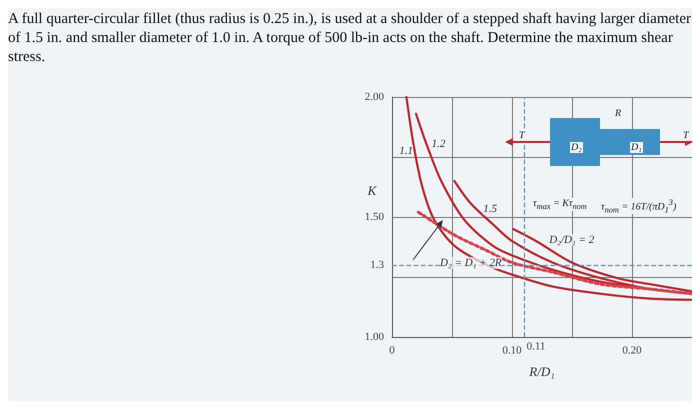  What do you see at coordinates (512, 350) in the screenshot?
I see `x-tick-label: 0.10` at bounding box center [512, 350].